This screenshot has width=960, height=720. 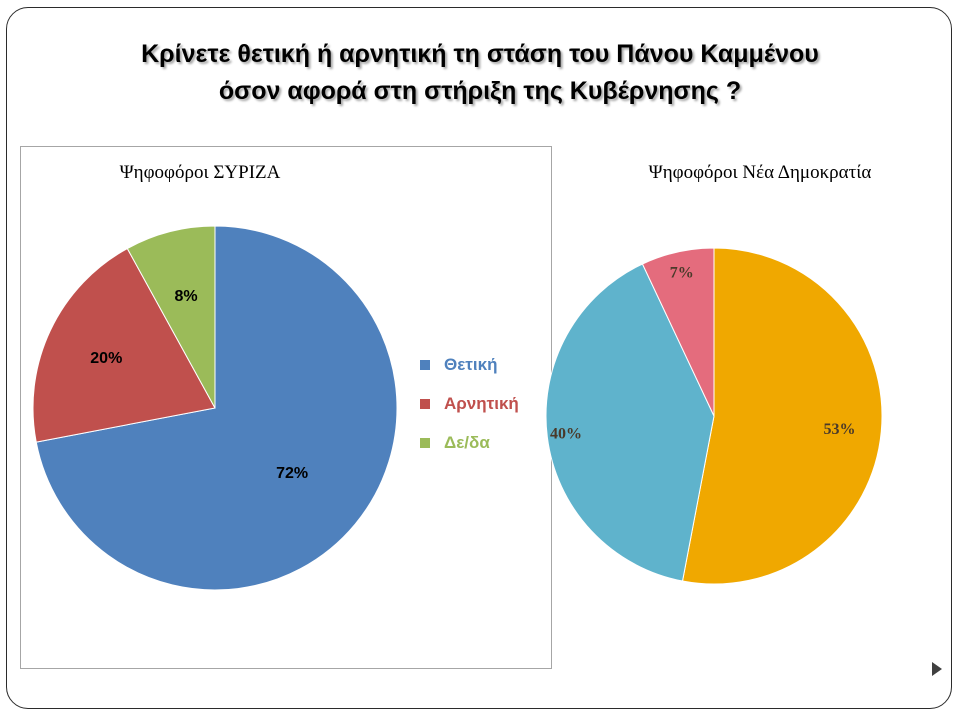 What do you see at coordinates (467, 442) in the screenshot?
I see `legend-label-2: Δε/δα` at bounding box center [467, 442].